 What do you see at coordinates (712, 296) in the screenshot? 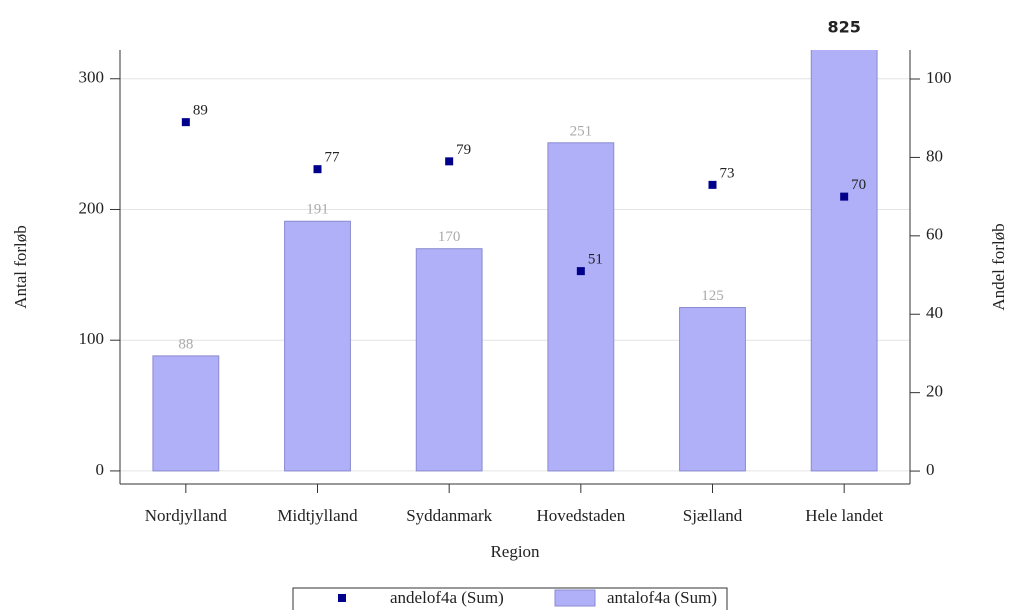
I see `bar-value-label: 125` at bounding box center [712, 296].